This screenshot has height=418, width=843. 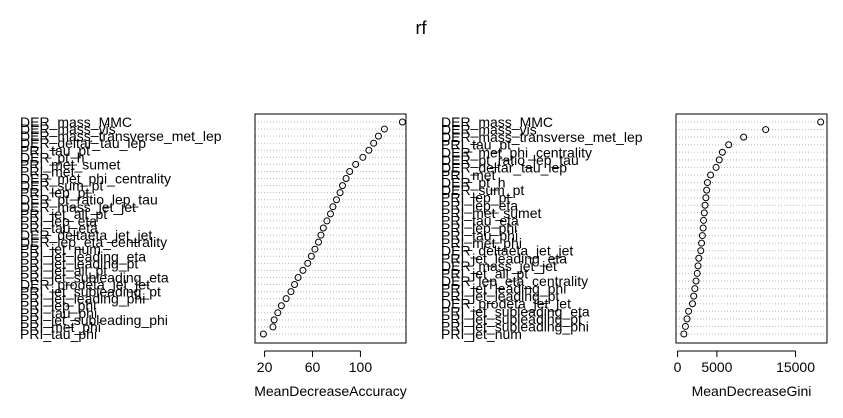 I want to click on category-label: PRI_jet_subleading_eta, so click(x=94, y=277).